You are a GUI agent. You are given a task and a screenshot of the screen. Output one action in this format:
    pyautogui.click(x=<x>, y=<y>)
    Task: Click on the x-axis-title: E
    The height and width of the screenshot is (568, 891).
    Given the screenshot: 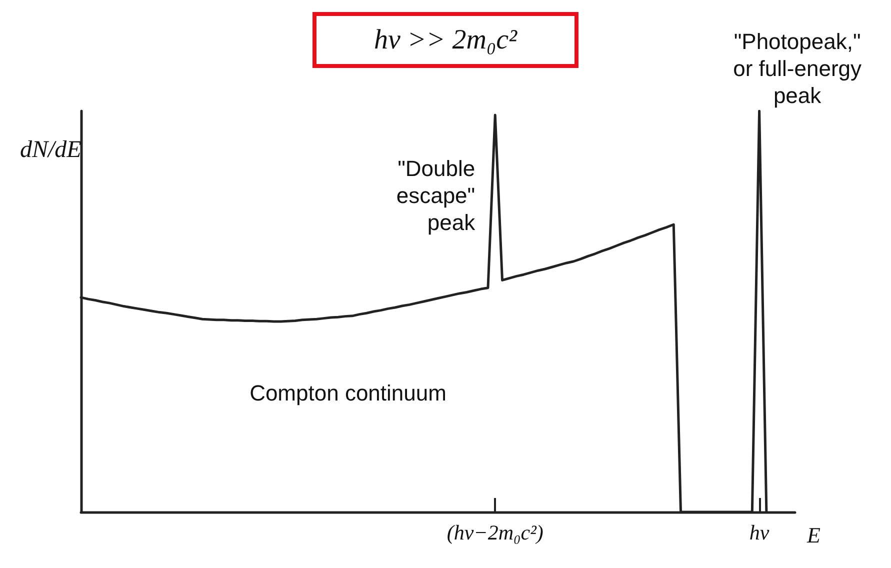 What is the action you would take?
    pyautogui.click(x=813, y=535)
    